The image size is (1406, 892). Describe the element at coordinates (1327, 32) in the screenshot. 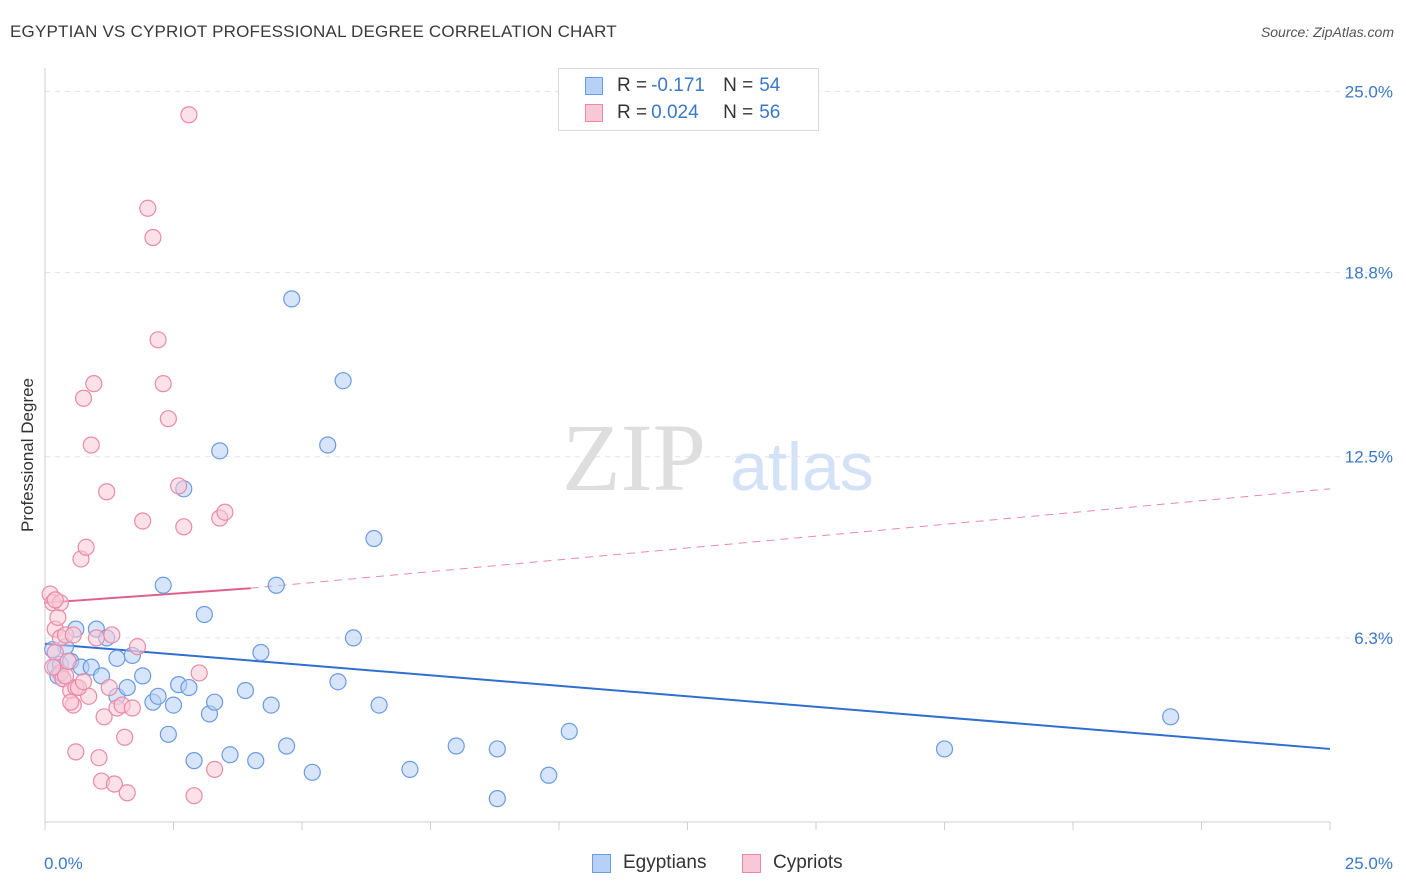

I see `source-label: Source: ZipAtlas.com` at that location.